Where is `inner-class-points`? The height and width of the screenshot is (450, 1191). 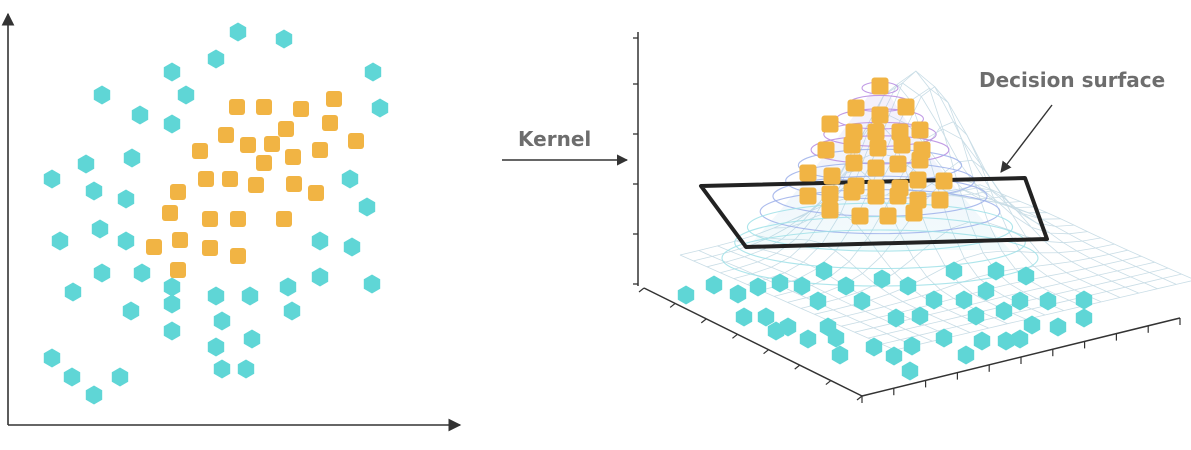
inner-class-points is located at coordinates (255, 184).